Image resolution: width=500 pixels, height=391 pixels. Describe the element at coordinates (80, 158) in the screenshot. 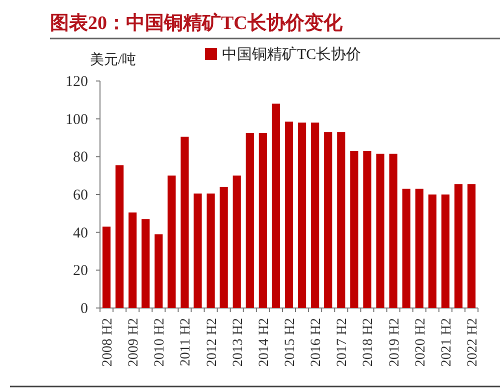

I see `y-tick-label: 80` at that location.